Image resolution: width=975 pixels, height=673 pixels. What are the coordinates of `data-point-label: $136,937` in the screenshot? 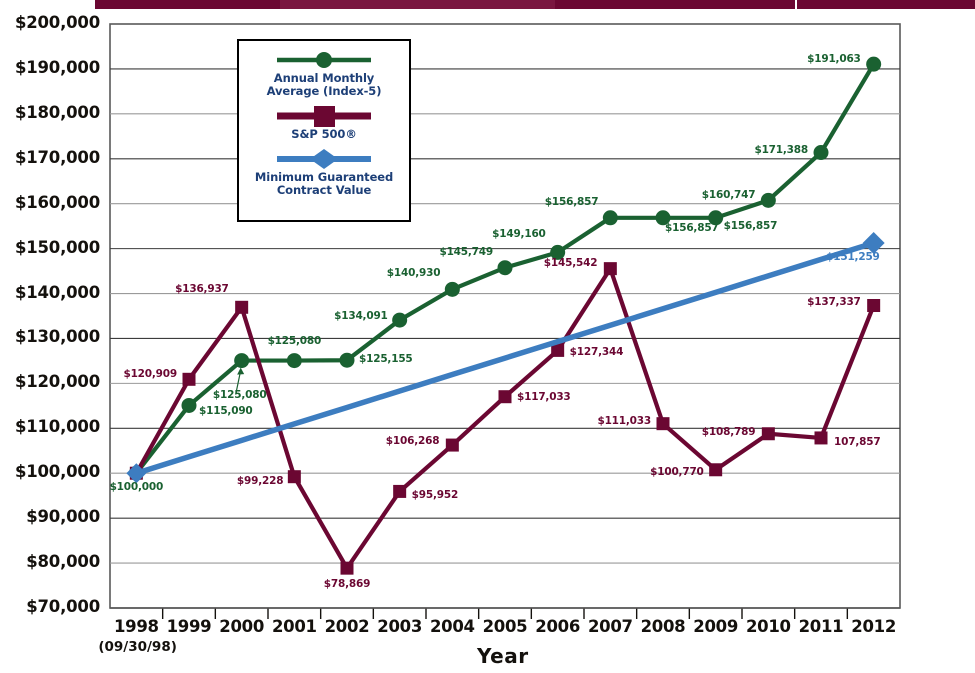 It's located at (202, 289).